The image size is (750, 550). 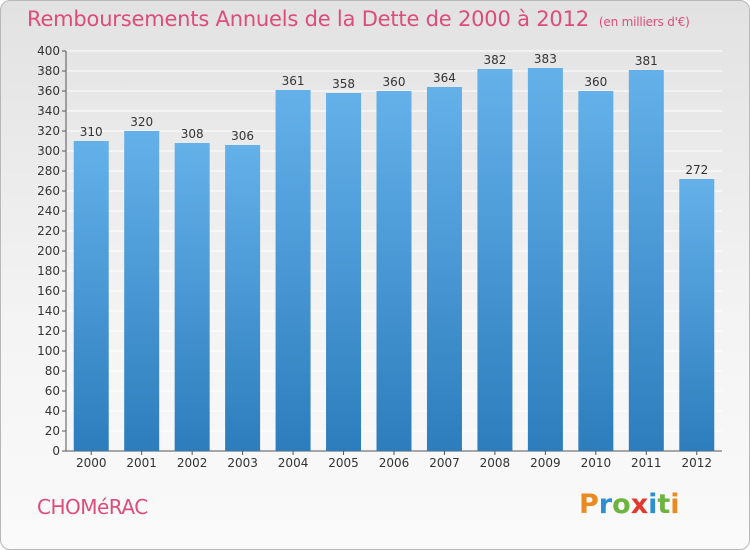 I want to click on x-tick-label: 2009, so click(x=545, y=463).